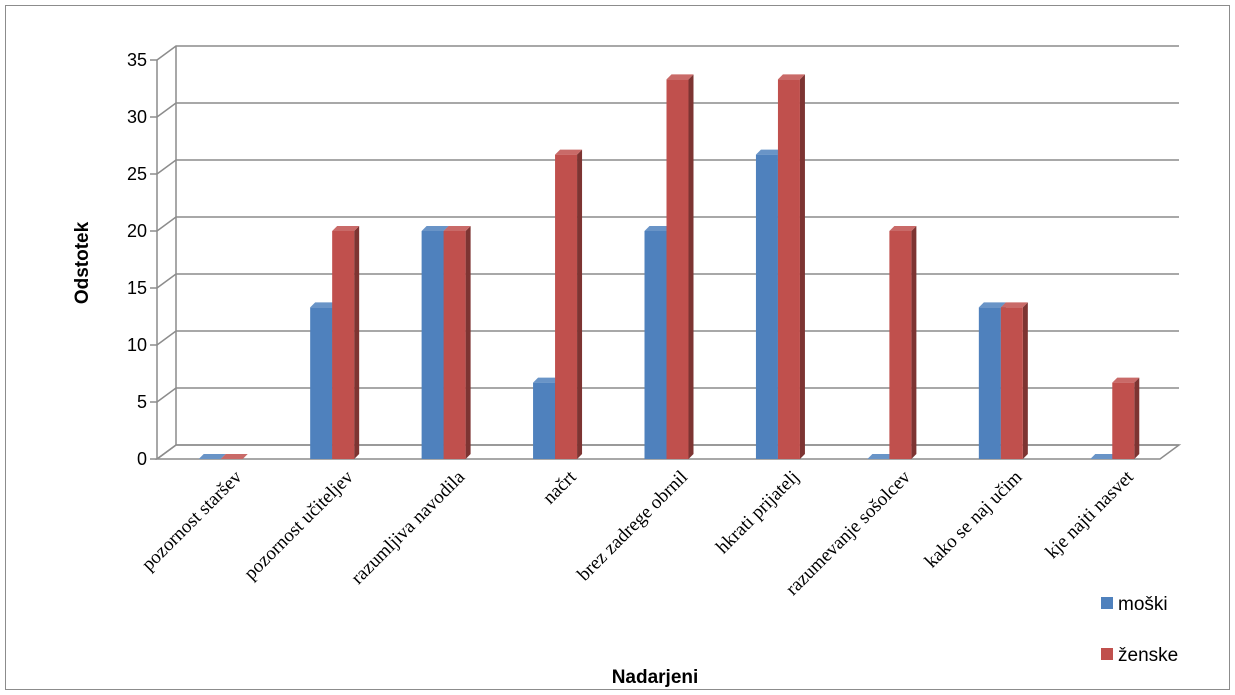  Describe the element at coordinates (1148, 655) in the screenshot. I see `legend-label-zenske: ženske` at that location.